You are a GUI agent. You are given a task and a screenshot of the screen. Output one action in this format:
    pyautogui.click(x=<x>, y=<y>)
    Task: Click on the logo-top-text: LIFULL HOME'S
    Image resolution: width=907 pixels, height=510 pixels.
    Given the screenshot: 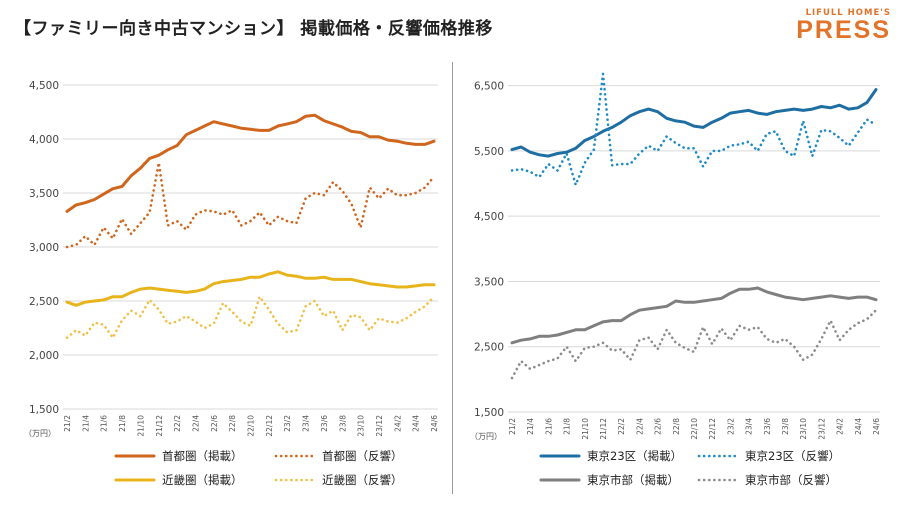 What is the action you would take?
    pyautogui.click(x=848, y=13)
    